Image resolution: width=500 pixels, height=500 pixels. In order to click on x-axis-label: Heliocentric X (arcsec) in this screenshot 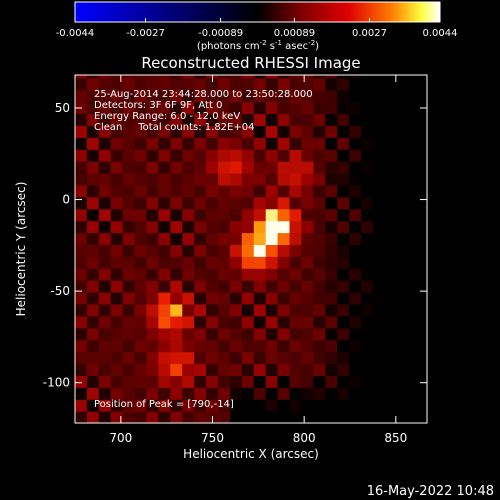, I will do `click(251, 454)`.